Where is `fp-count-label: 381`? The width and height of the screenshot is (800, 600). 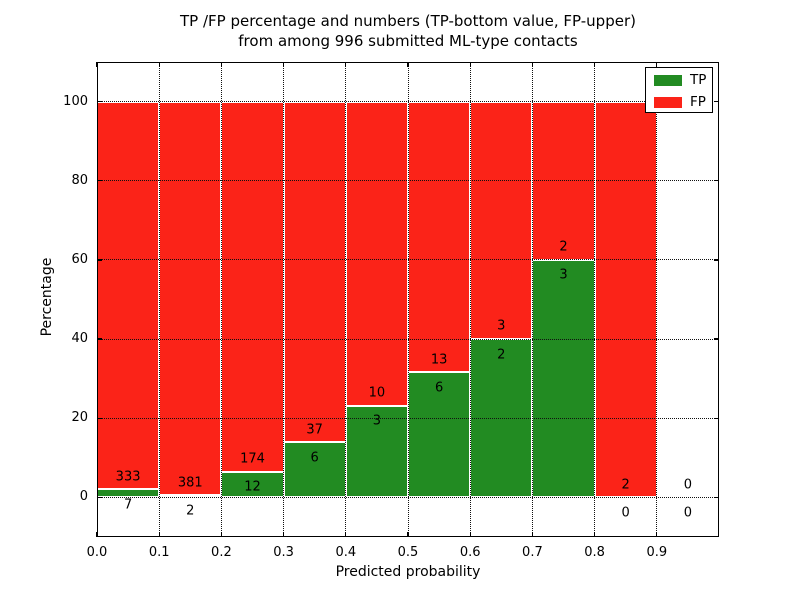 fp-count-label: 381 is located at coordinates (190, 483).